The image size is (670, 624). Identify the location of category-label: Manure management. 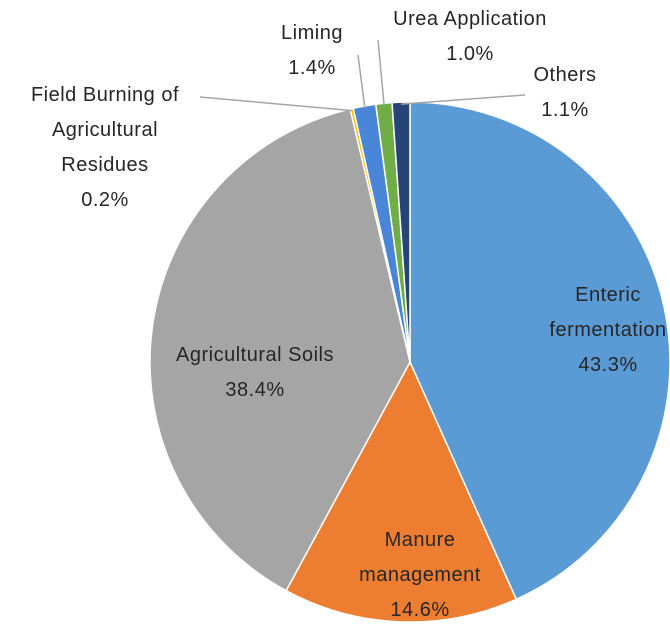
(420, 557).